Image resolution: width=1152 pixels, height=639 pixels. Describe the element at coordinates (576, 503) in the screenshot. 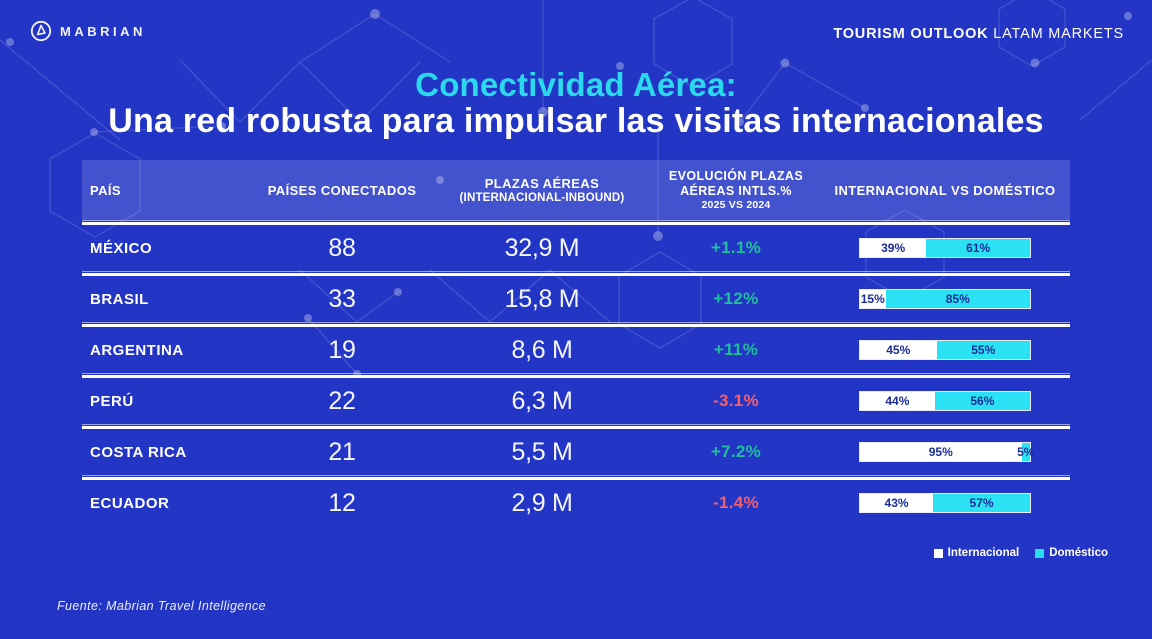

I see `table-row-ecuador: ECUADOR 12 2,9 M -1.4% 43% 57%` at that location.